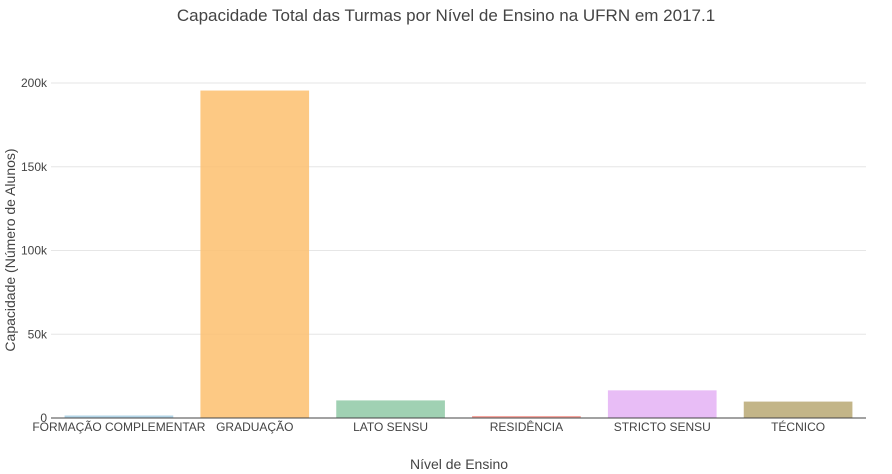 The height and width of the screenshot is (474, 892). I want to click on x-tick-label: GRADUAÇÃO, so click(254, 427).